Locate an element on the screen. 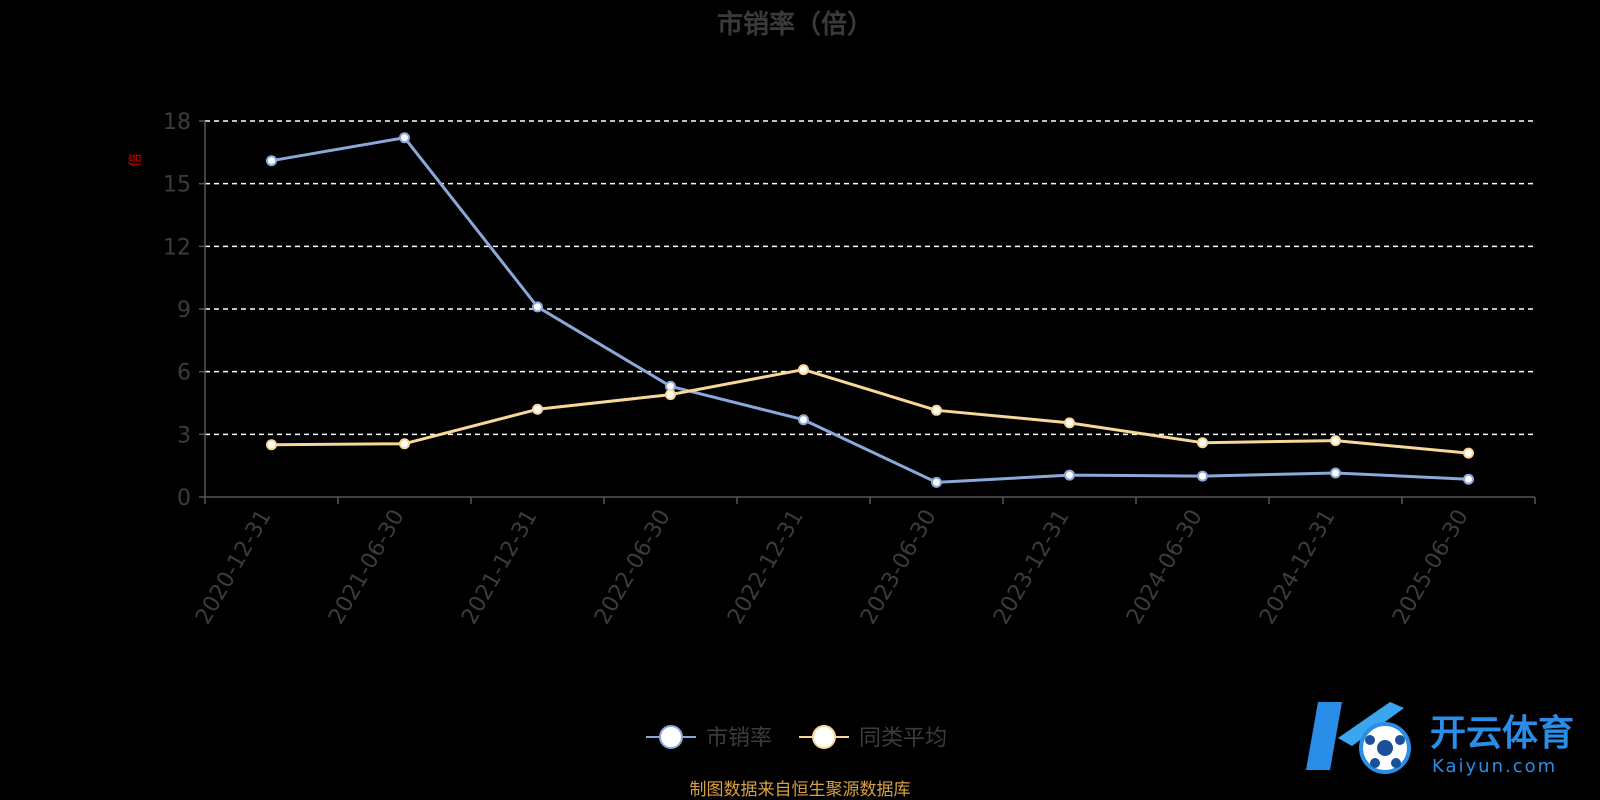 This screenshot has width=1600, height=800. legend-label-series-2: 同类平均 is located at coordinates (903, 738).